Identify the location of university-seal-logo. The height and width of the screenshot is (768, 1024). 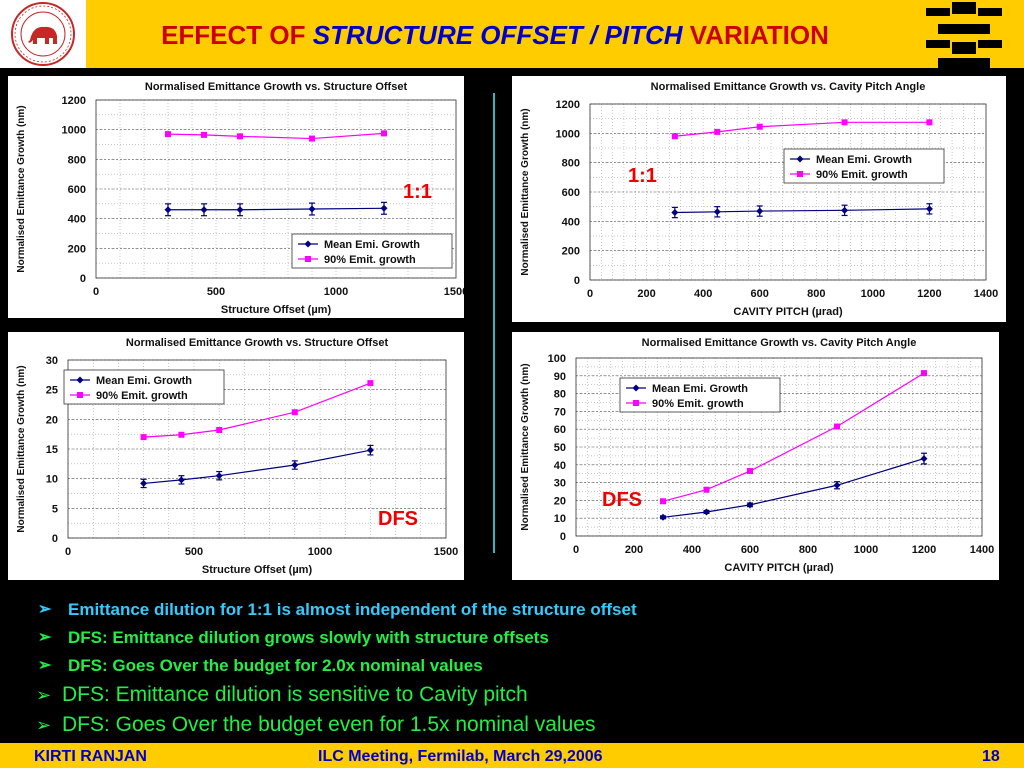
(43, 34).